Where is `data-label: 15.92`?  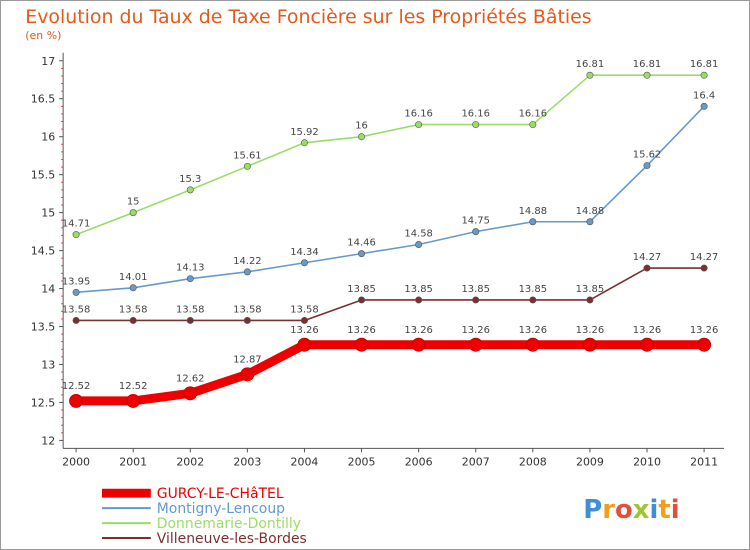
data-label: 15.92 is located at coordinates (304, 132).